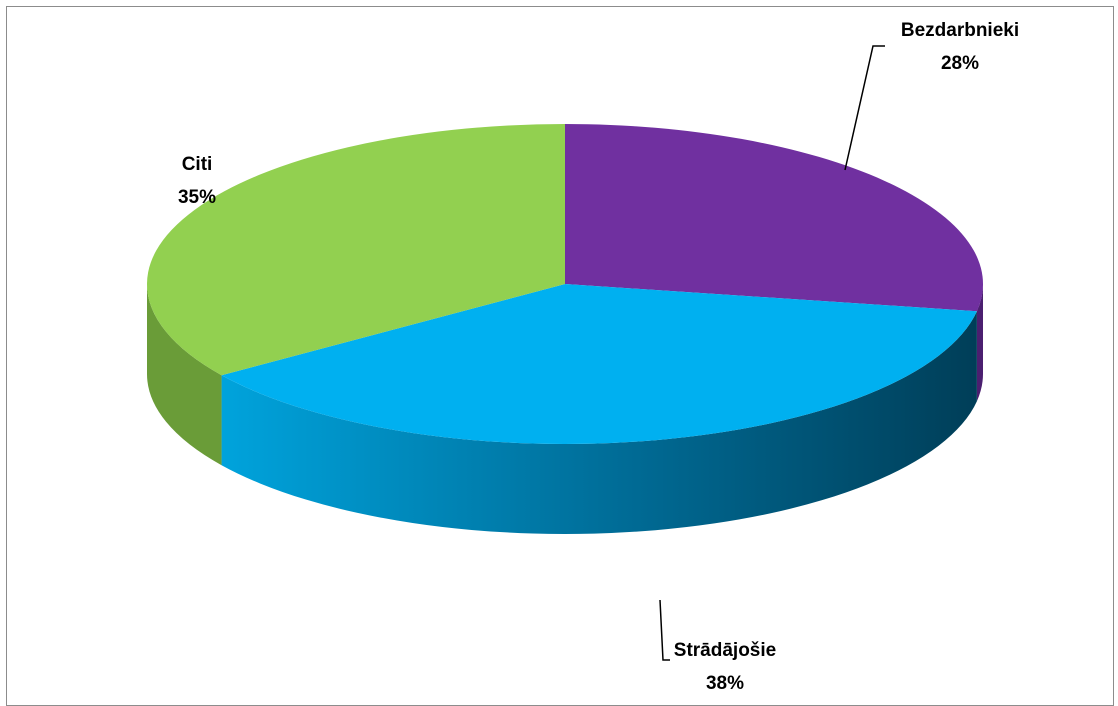 The height and width of the screenshot is (706, 1118). What do you see at coordinates (774, 218) in the screenshot?
I see `pie-slice-bezdarbnieki` at bounding box center [774, 218].